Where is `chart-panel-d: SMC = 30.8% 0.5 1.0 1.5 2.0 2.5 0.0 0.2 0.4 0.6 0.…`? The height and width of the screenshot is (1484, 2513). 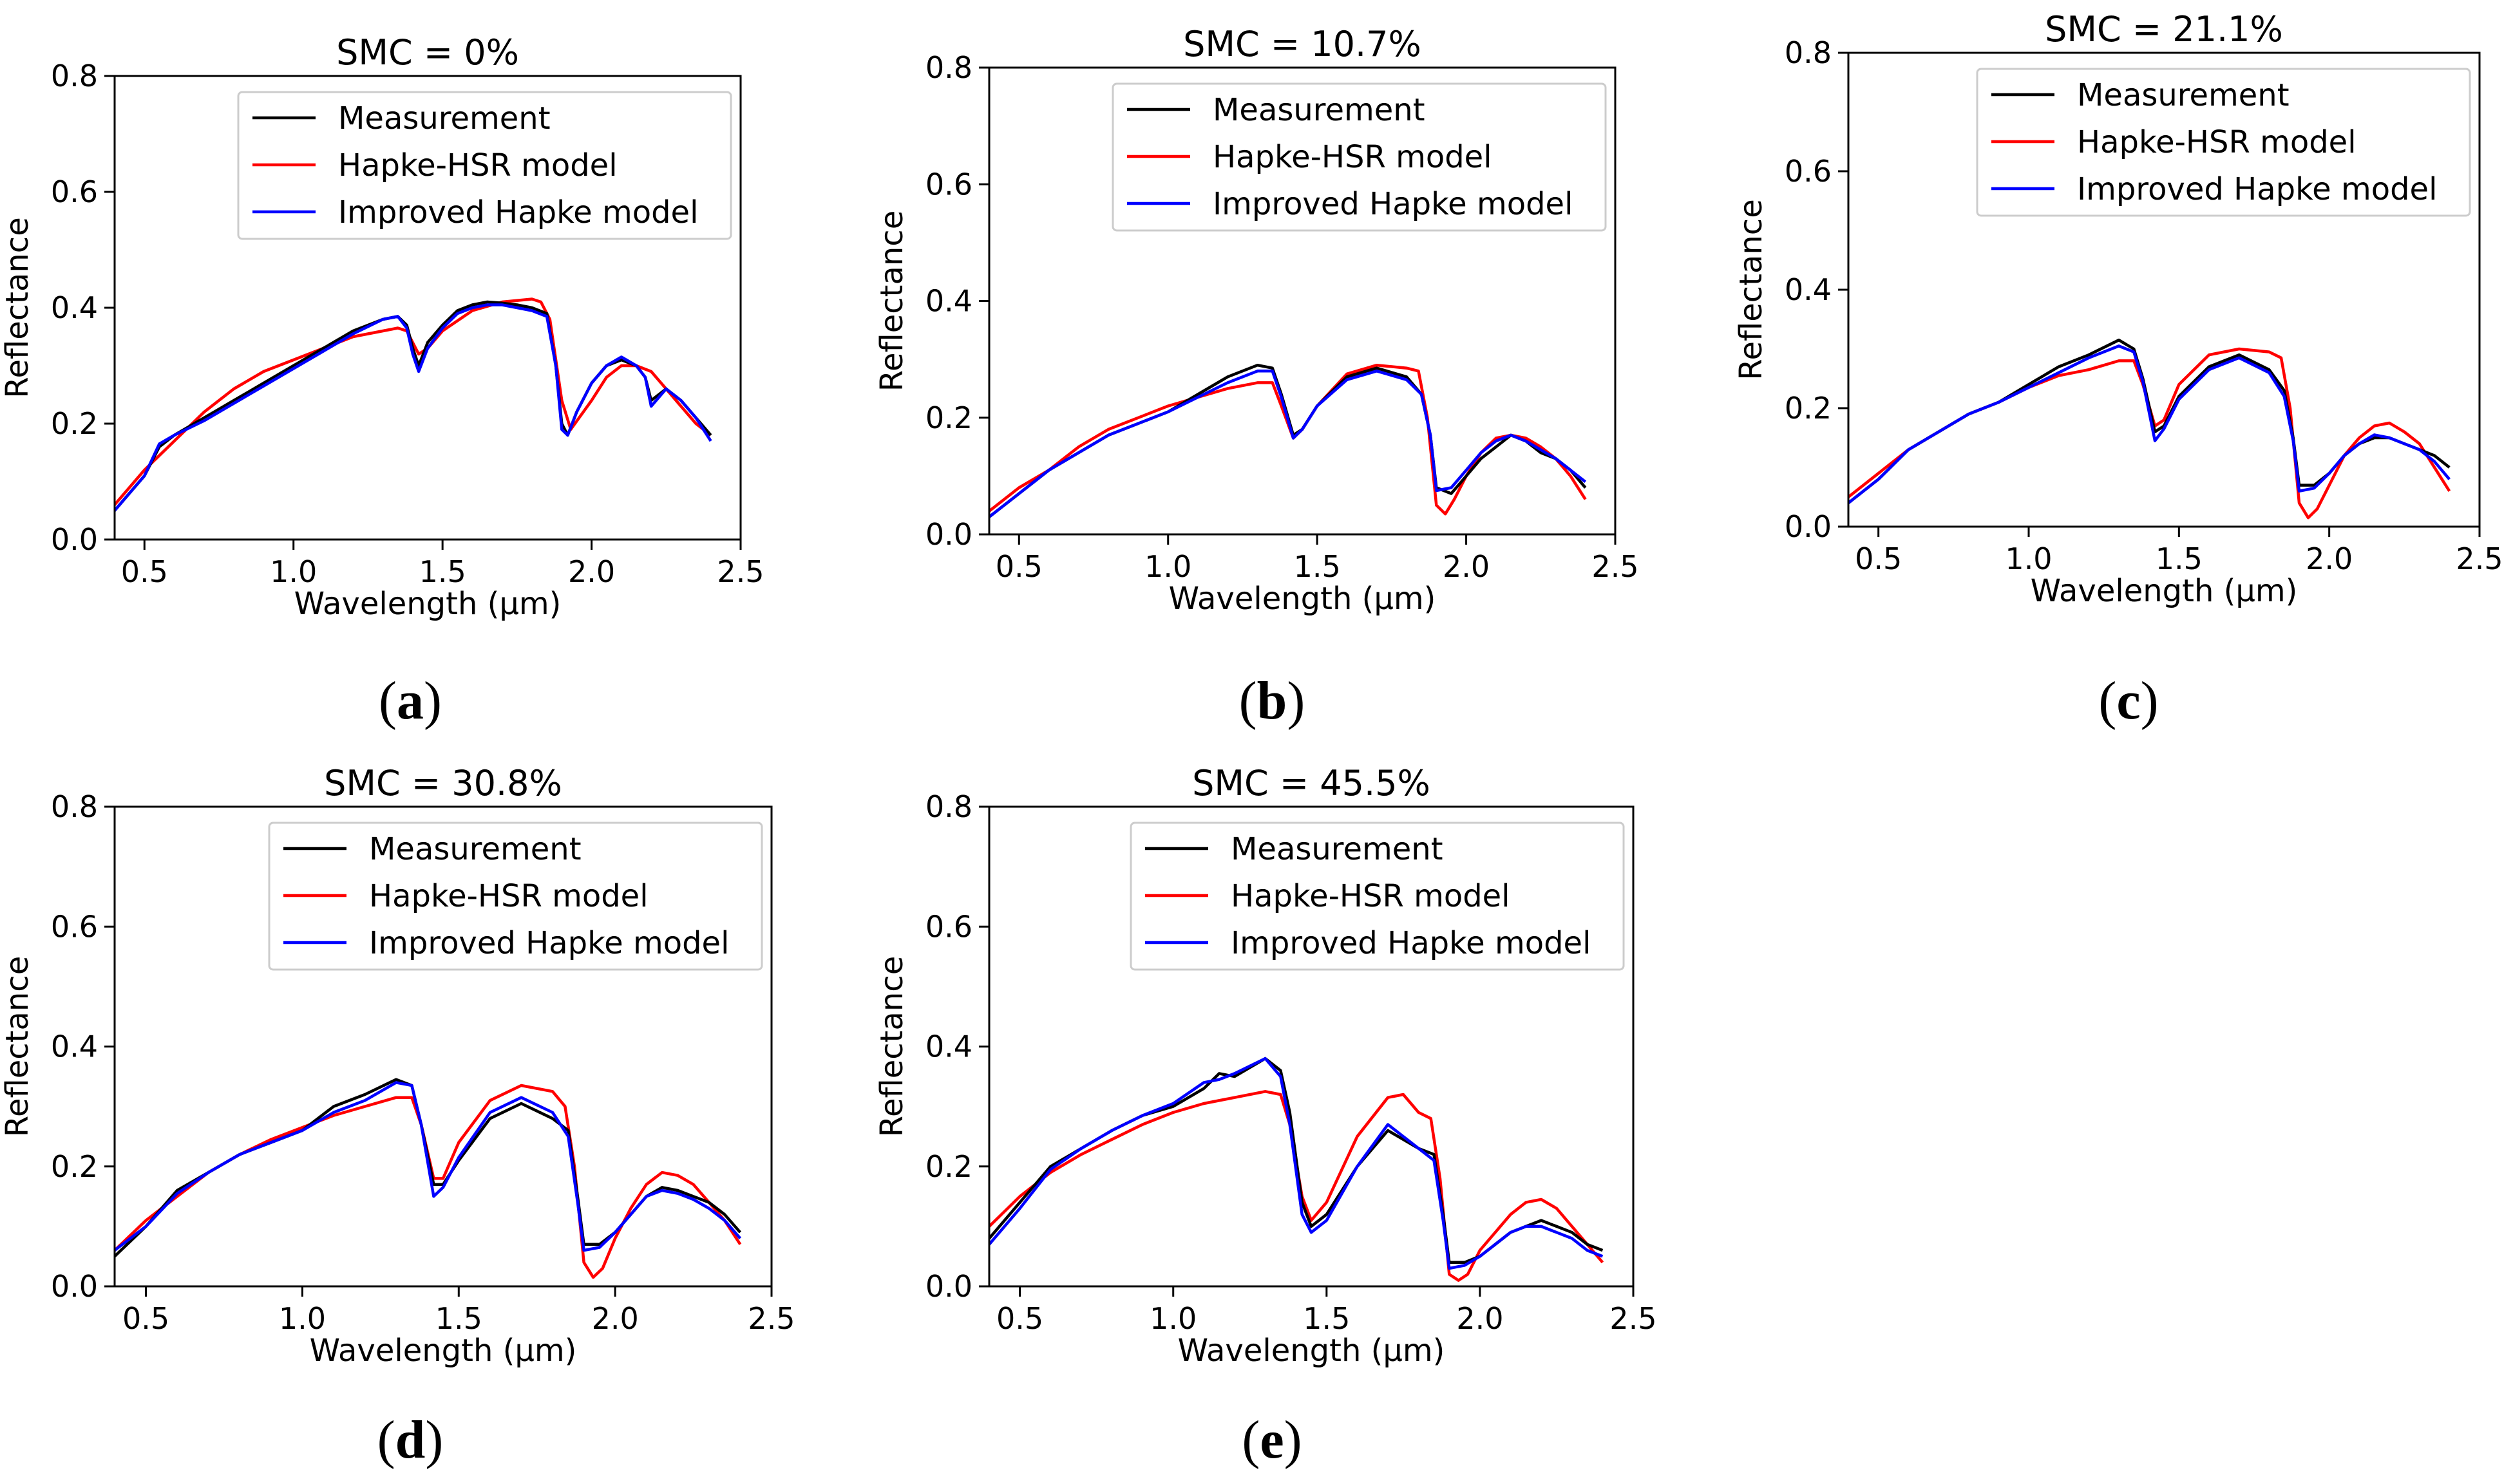
chart-panel-d: SMC = 30.8% 0.5 1.0 1.5 2.0 2.5 0.0 0.2 0.4 0.6 0.… is located at coordinates (397, 1066).